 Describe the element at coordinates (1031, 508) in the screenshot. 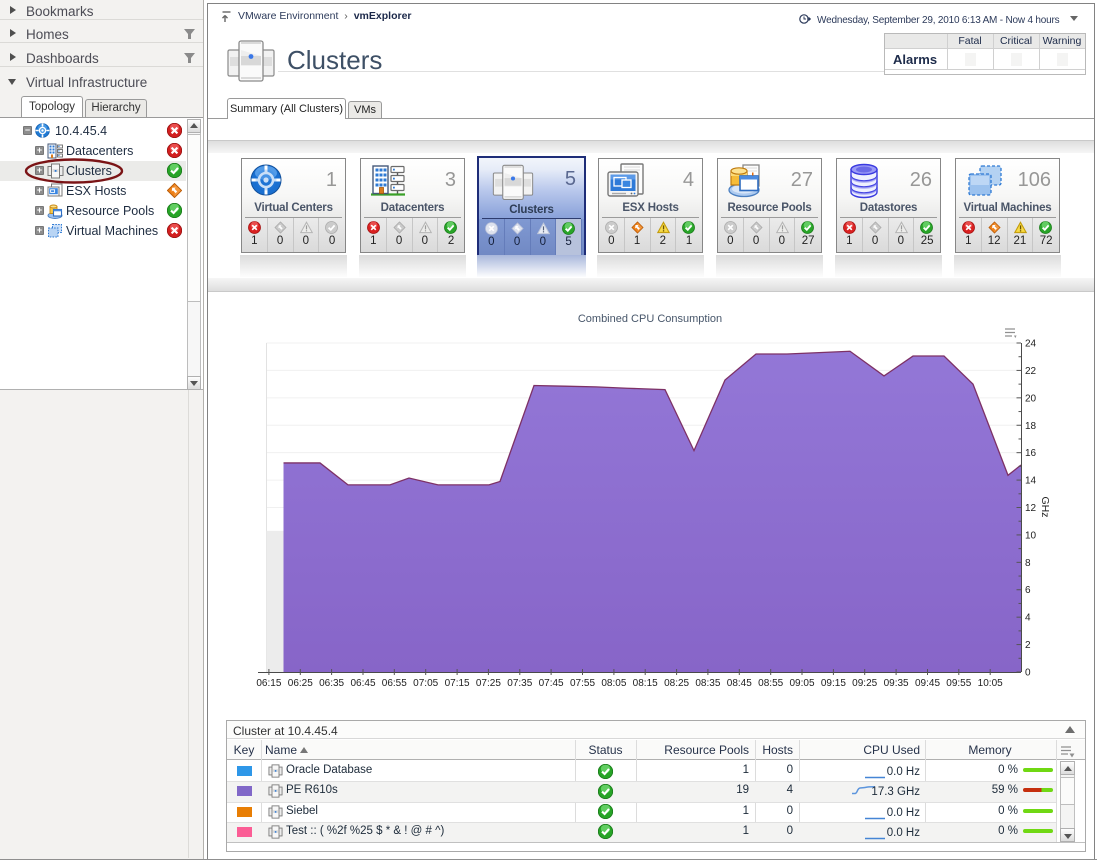

I see `svg-text: 12` at that location.